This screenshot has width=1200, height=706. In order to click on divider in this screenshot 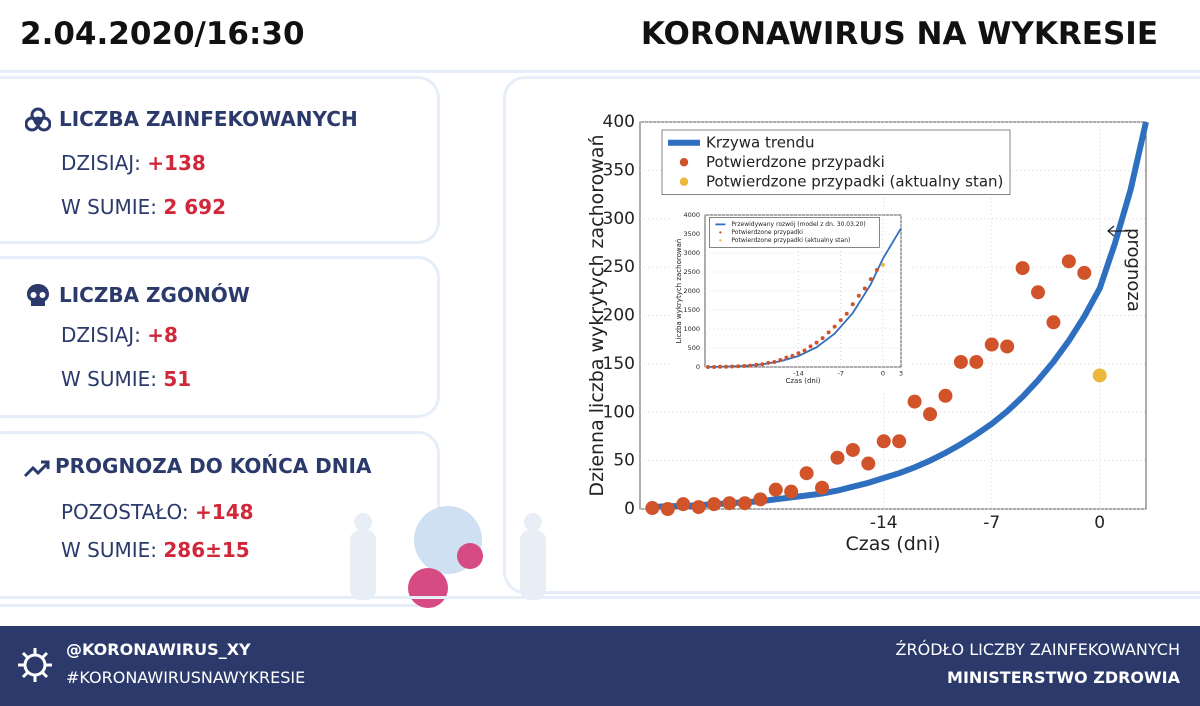, I will do `click(600, 597)`.